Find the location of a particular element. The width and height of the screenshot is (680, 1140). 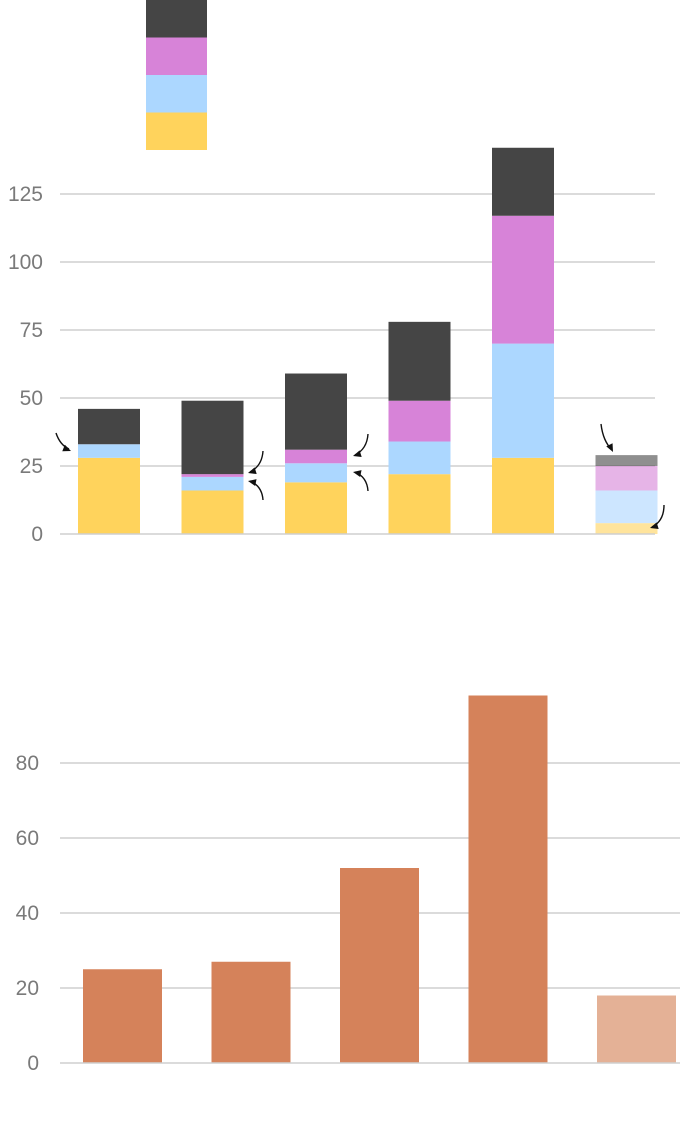

bar-B is located at coordinates (251, 1012).